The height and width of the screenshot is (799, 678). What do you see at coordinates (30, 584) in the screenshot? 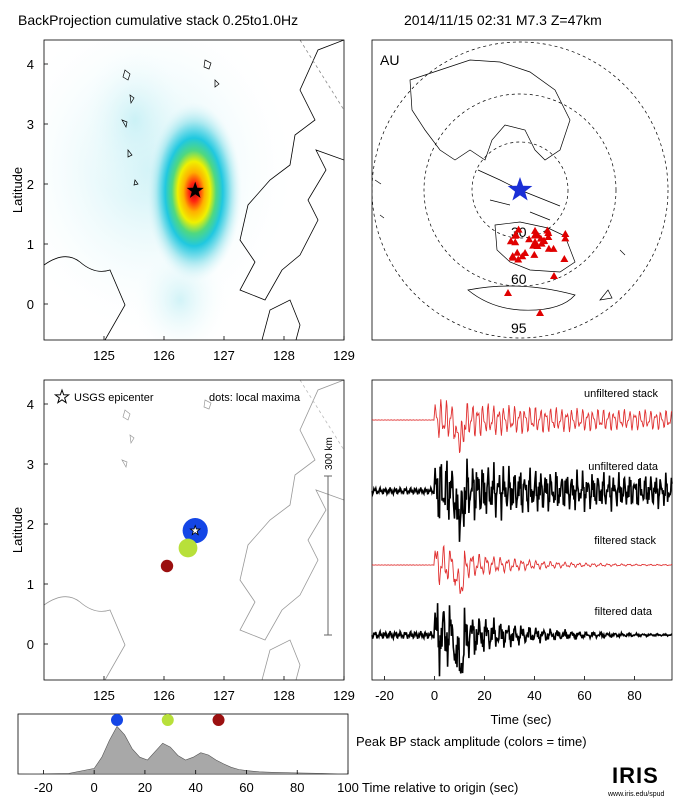
I see `maxima-map-ytick-1: 1` at bounding box center [30, 584].